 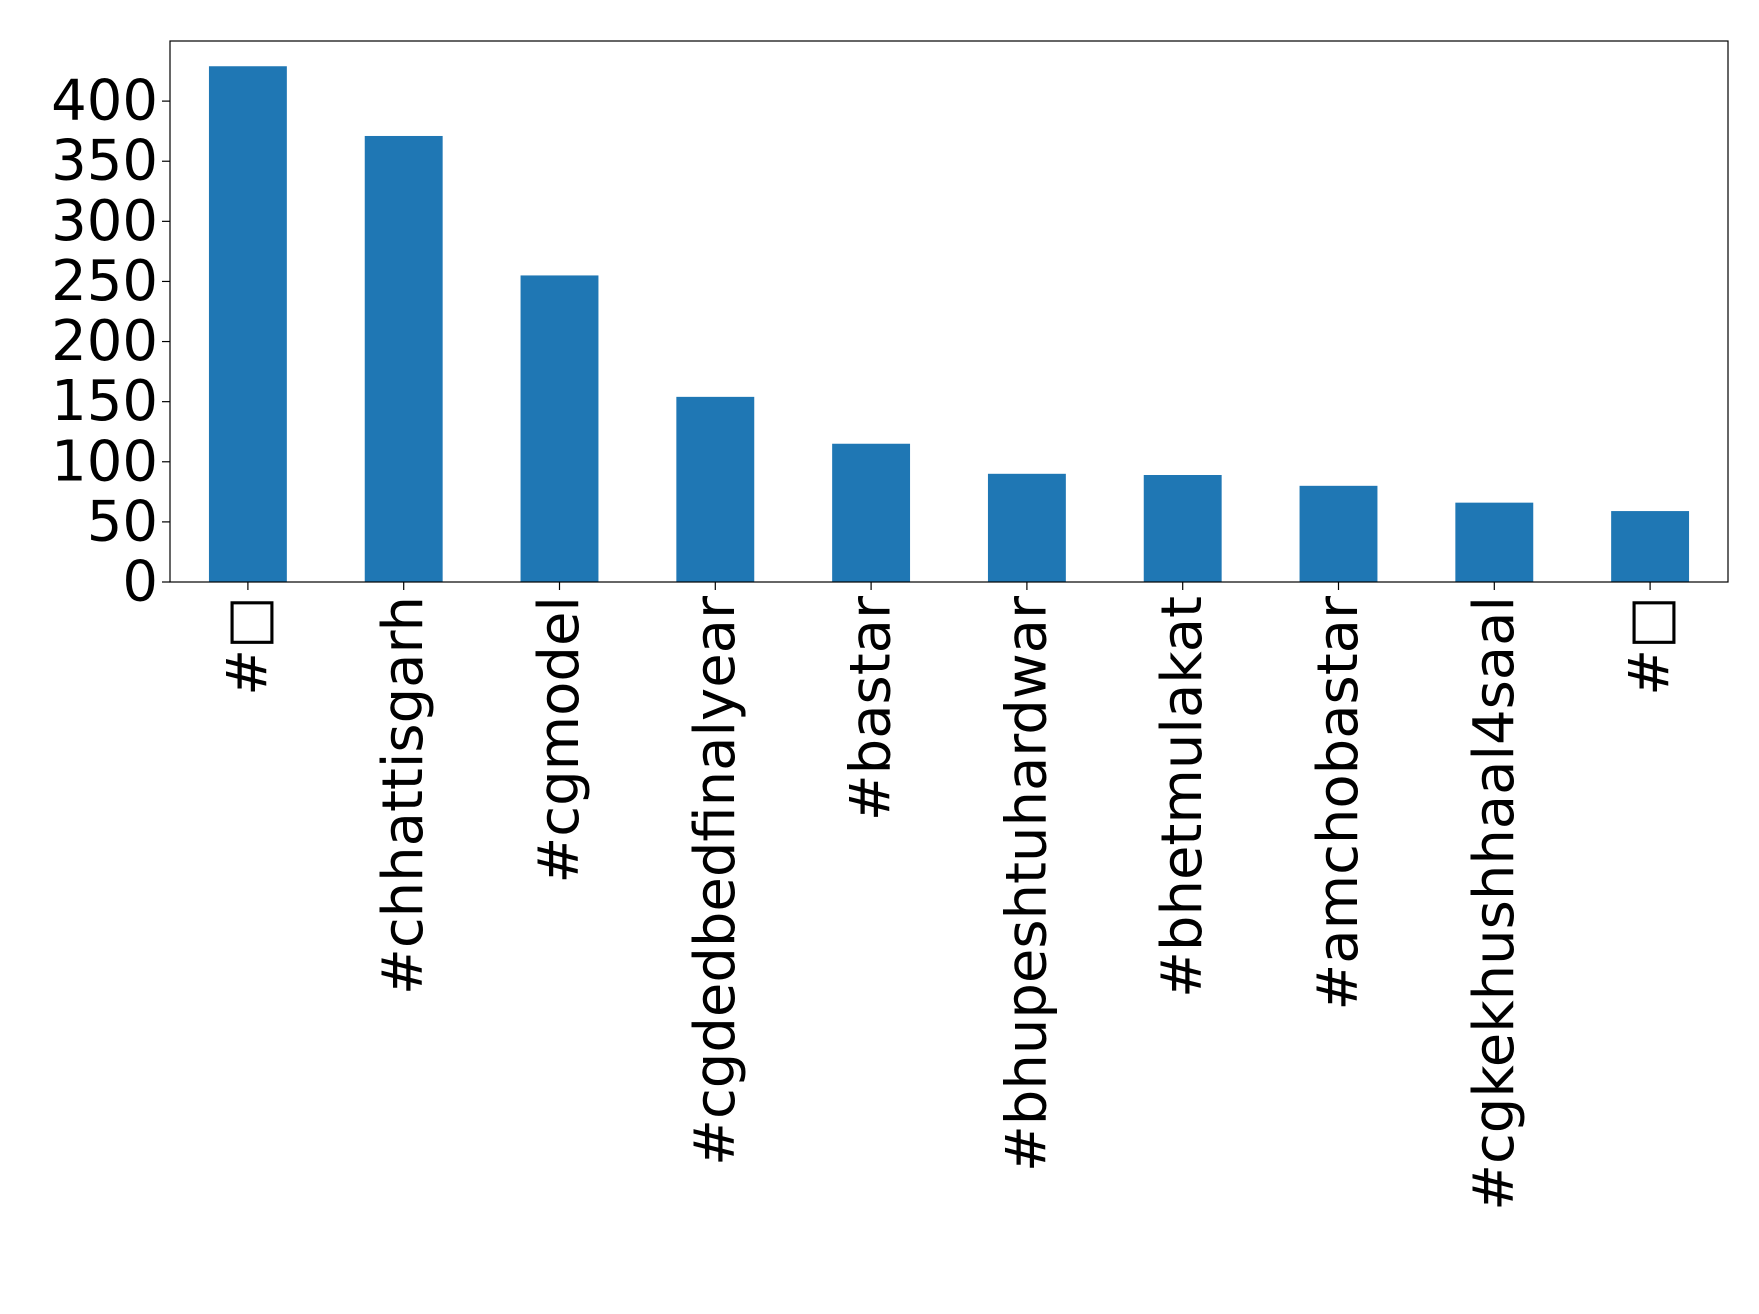 What do you see at coordinates (104, 281) in the screenshot?
I see `y-tick-label: 250` at bounding box center [104, 281].